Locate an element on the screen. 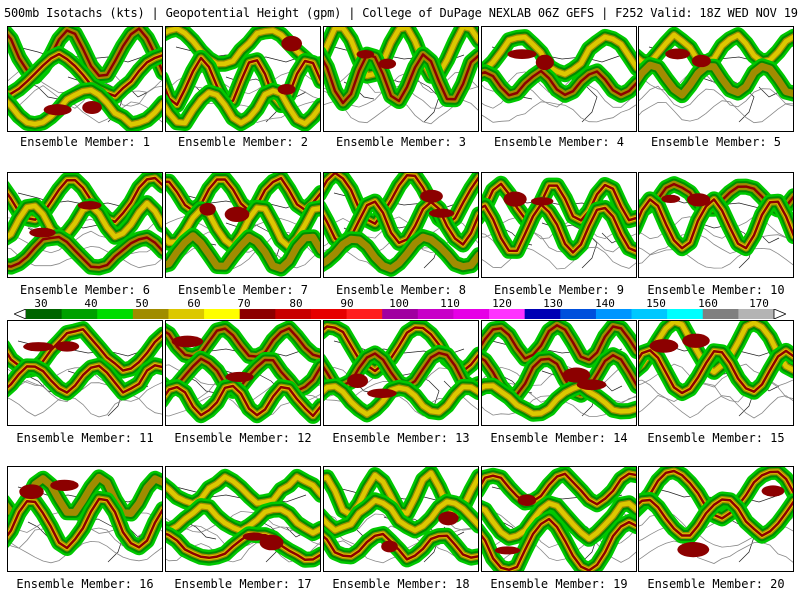 This screenshot has width=800, height=600. member-caption: Ensemble Member: 19 is located at coordinates (559, 584).